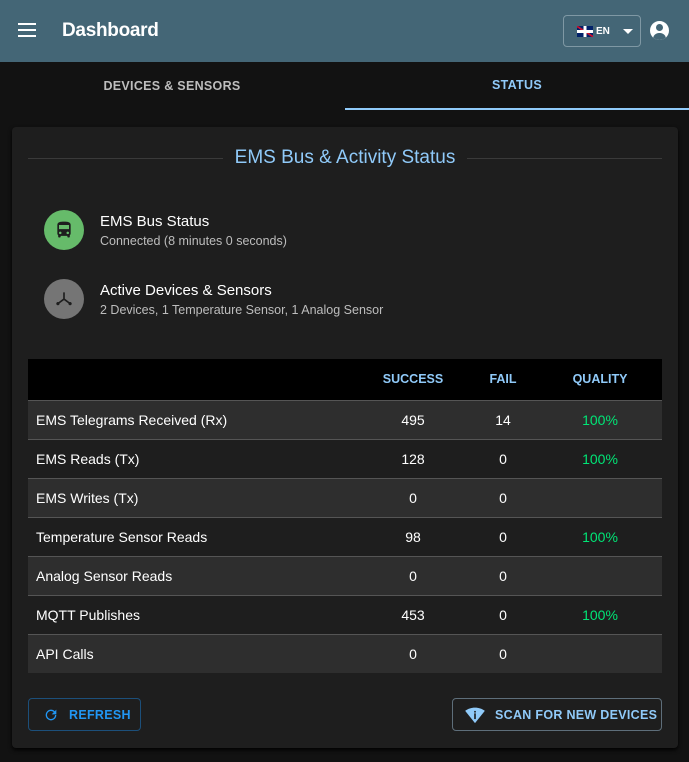  I want to click on header-fail: FAIL, so click(503, 379).